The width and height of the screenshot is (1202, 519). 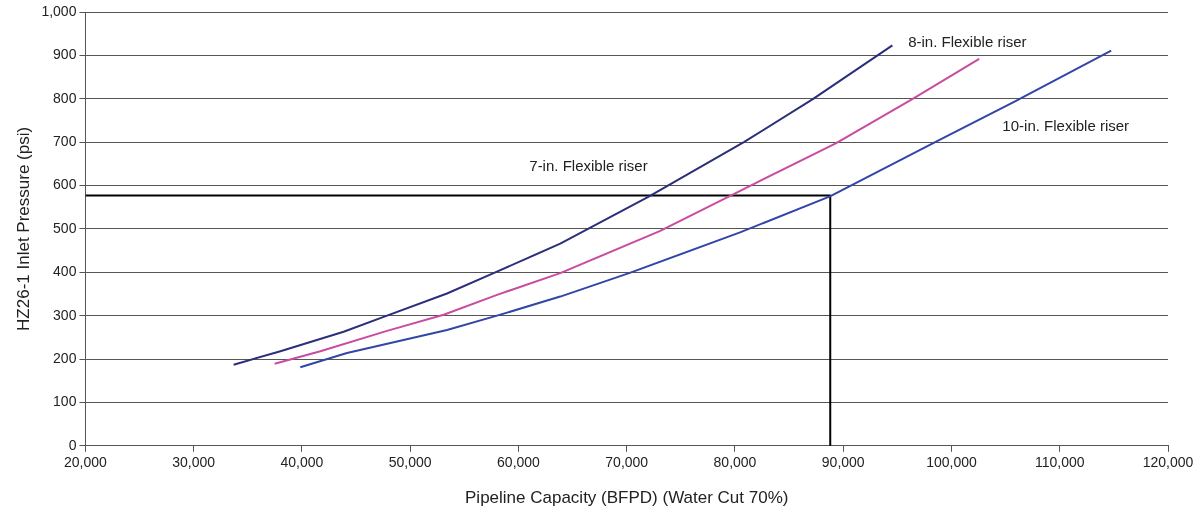 I want to click on y-tick-label: 100, so click(x=65, y=401).